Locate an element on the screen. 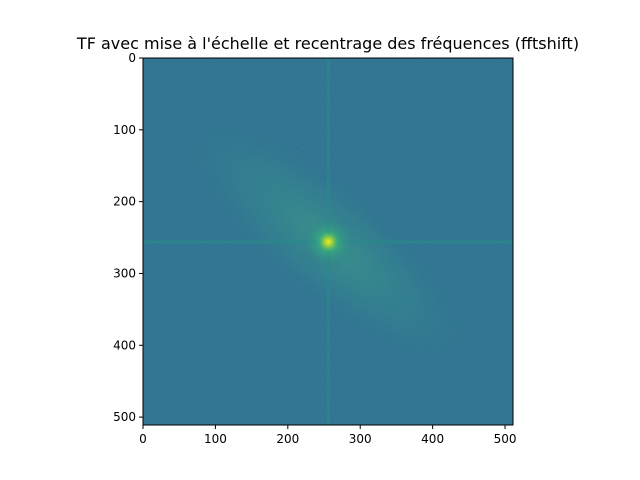  y-tick-label: 0 is located at coordinates (132, 58).